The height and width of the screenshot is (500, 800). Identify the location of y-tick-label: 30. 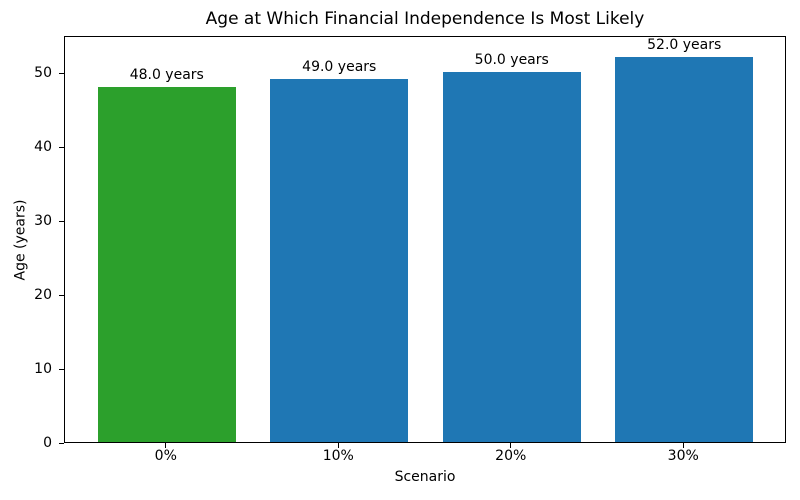
(43, 221).